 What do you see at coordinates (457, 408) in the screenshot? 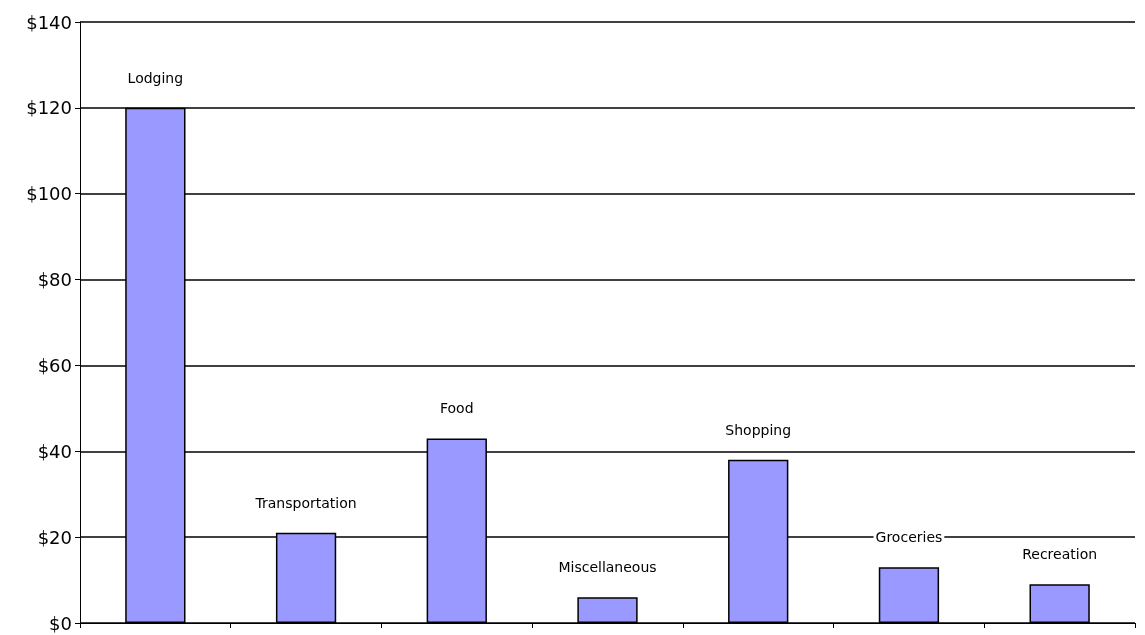
I see `x-tick-label: Food` at bounding box center [457, 408].